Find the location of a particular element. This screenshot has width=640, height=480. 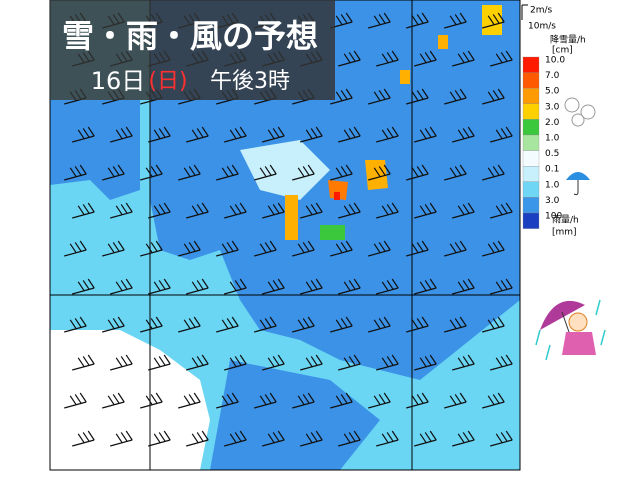

weekday: (日) is located at coordinates (167, 81).